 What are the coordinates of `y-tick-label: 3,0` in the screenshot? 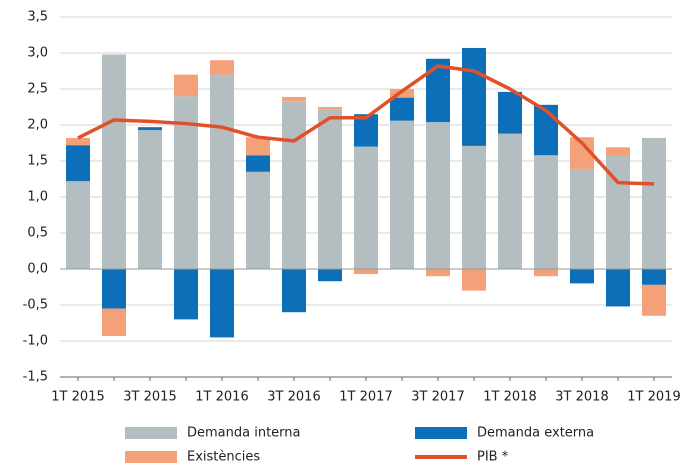 It's located at (37, 53).